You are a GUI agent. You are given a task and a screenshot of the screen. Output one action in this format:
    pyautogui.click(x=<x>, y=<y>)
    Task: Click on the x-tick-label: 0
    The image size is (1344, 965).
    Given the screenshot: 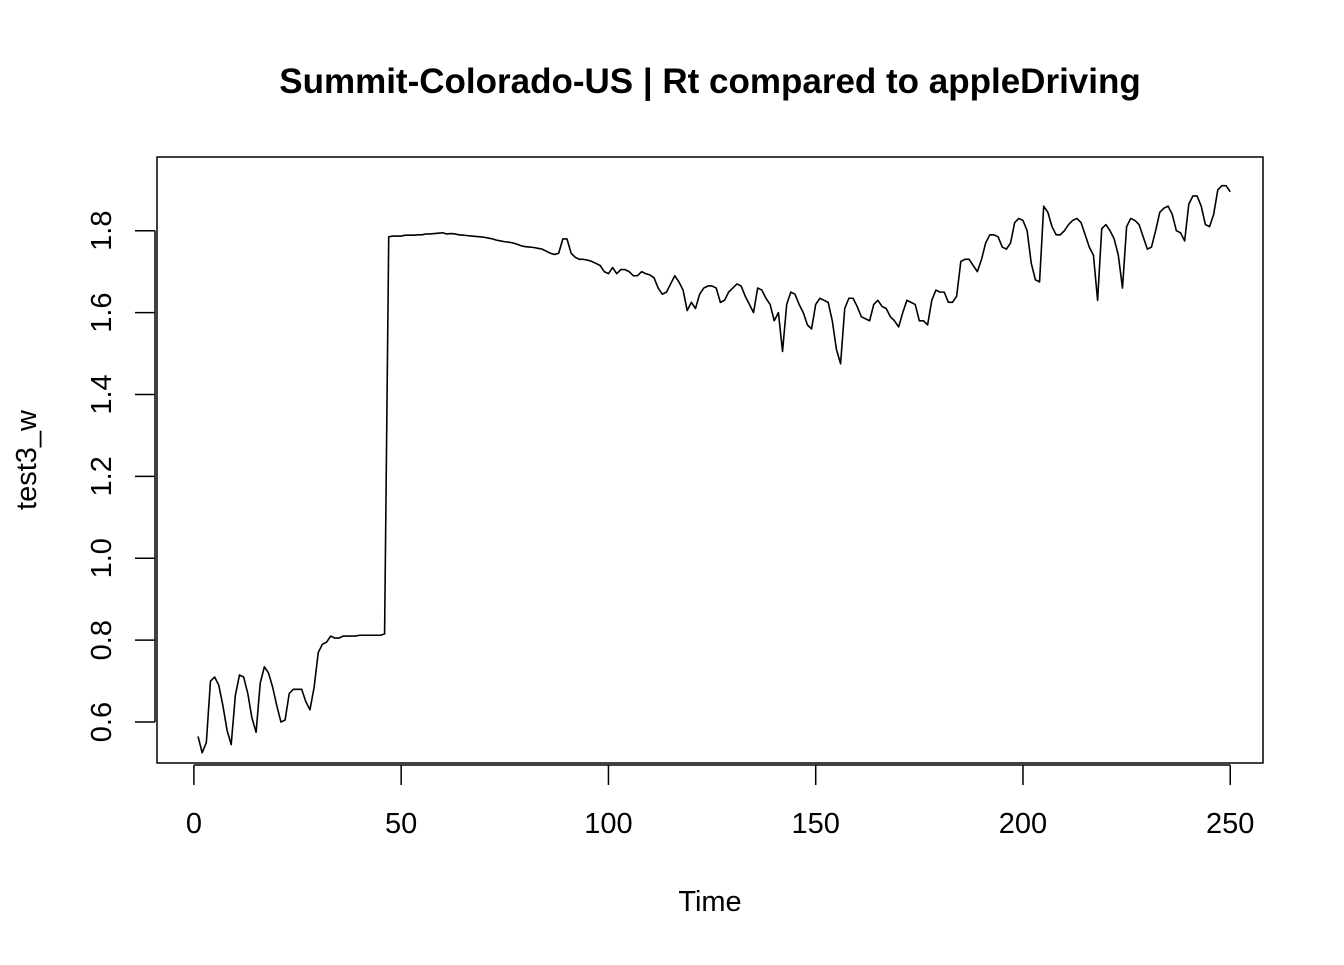 What is the action you would take?
    pyautogui.click(x=194, y=824)
    